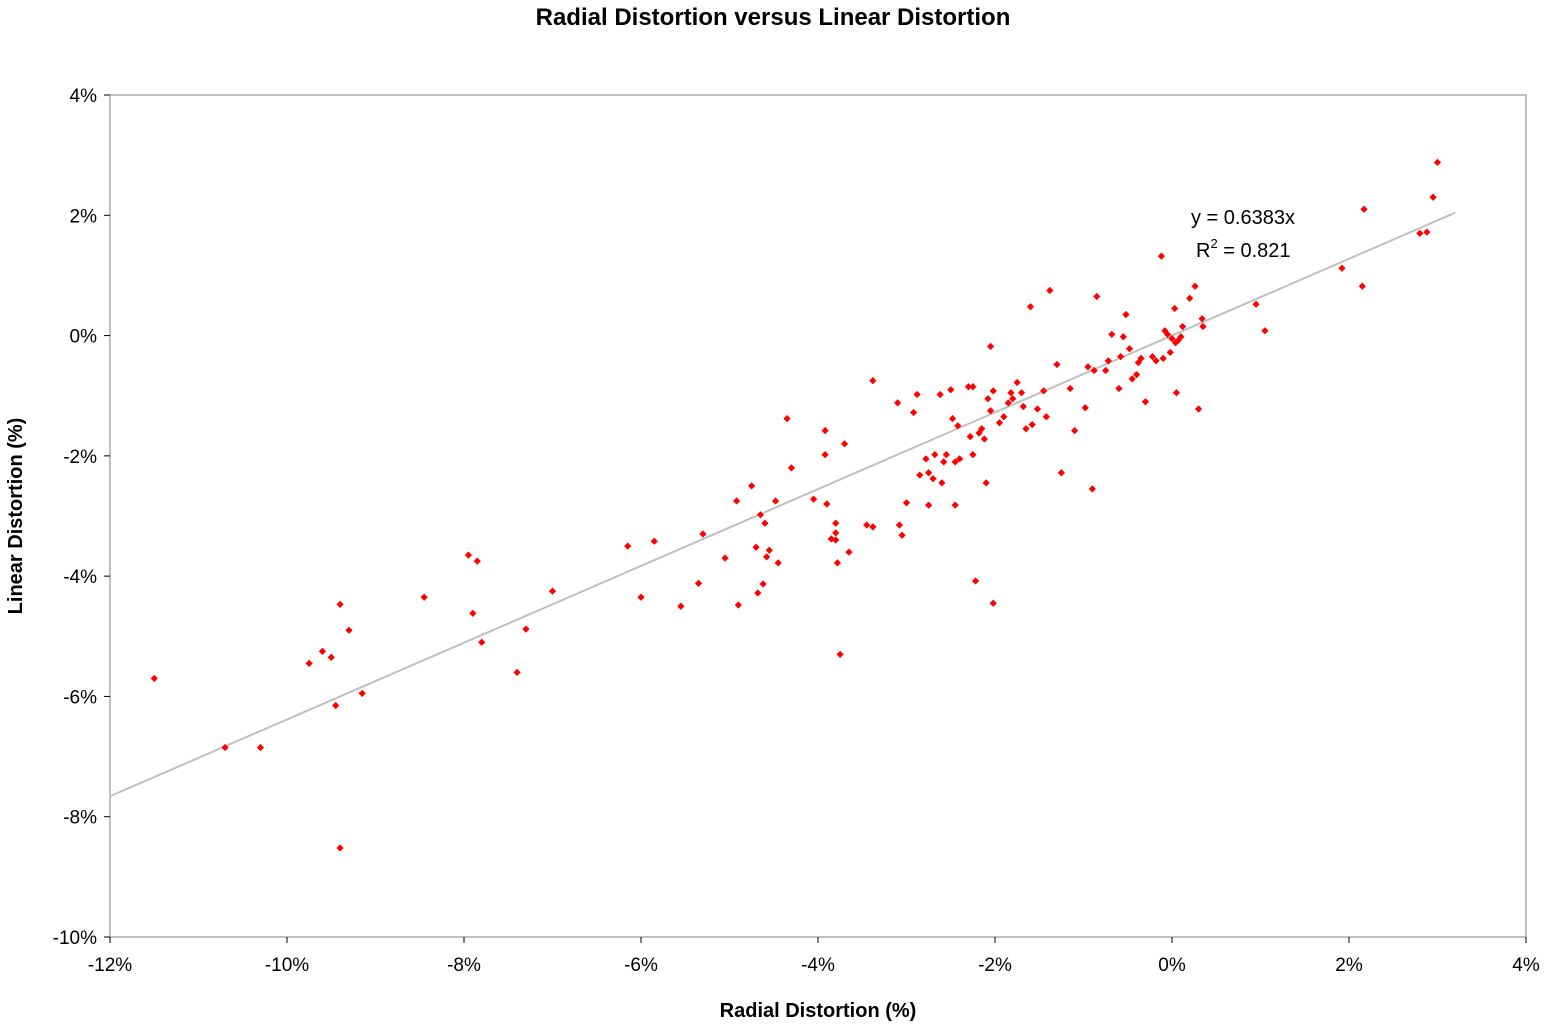 Image resolution: width=1547 pixels, height=1027 pixels. Describe the element at coordinates (464, 965) in the screenshot. I see `x-tick-label: -8%` at that location.